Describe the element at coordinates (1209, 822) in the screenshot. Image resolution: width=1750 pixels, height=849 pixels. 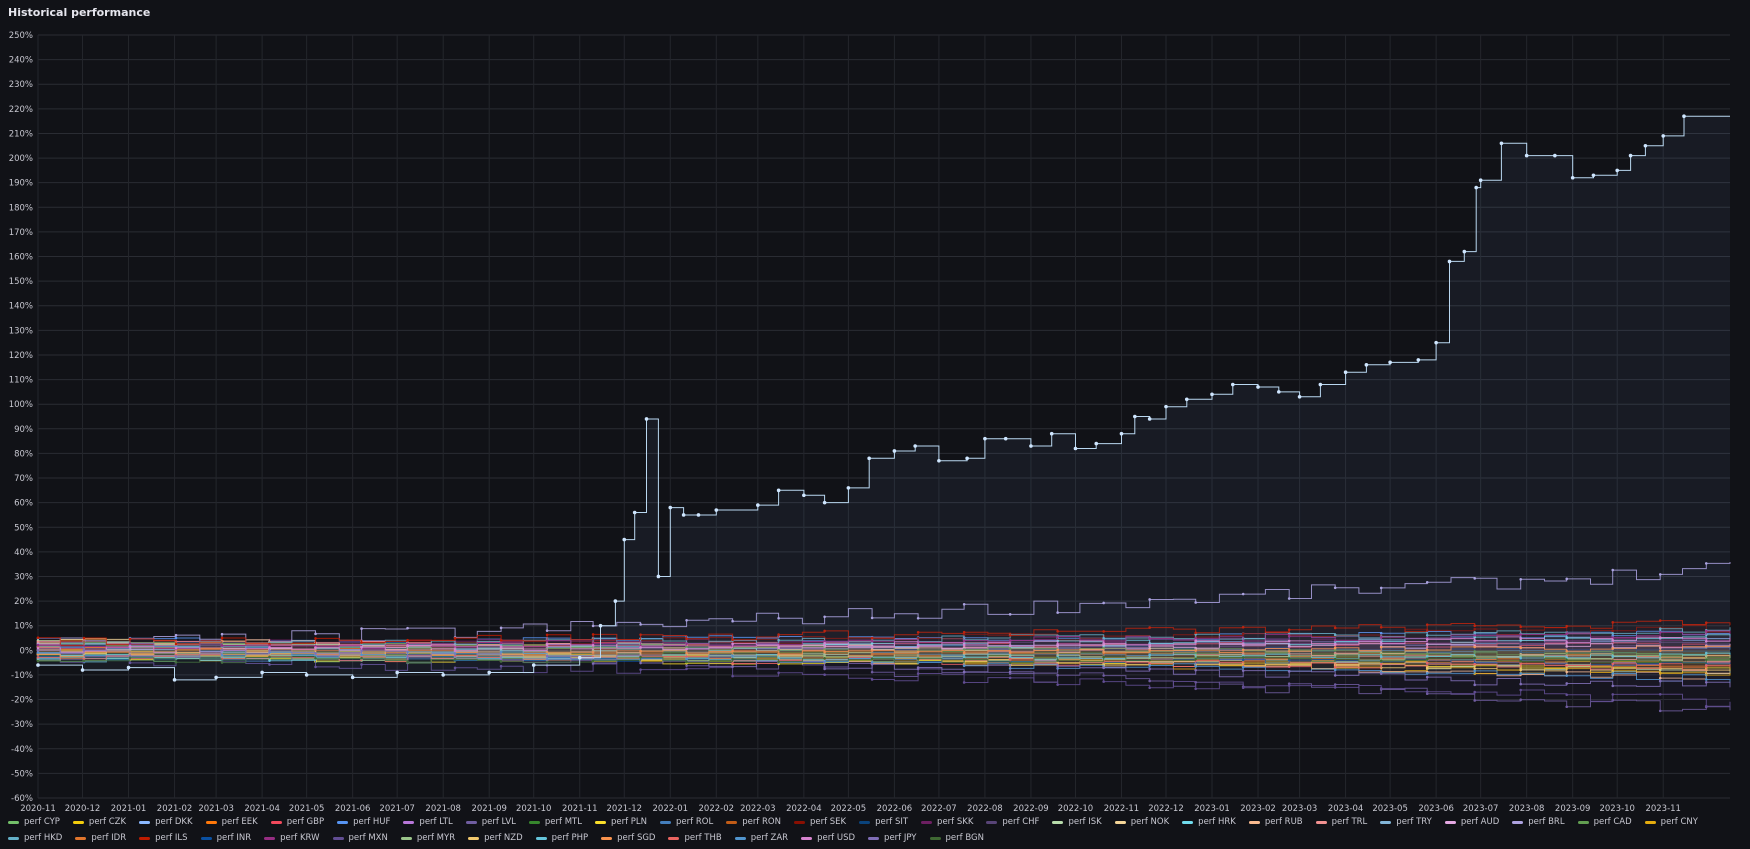
I see `legend-item: perf HRK` at that location.